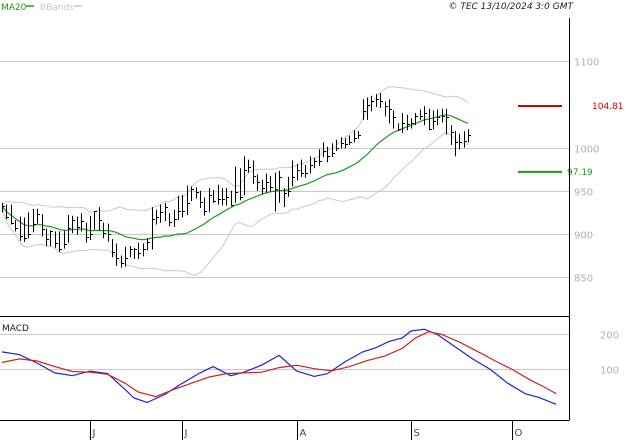 The width and height of the screenshot is (627, 440). What do you see at coordinates (511, 7) in the screenshot?
I see `copyright-notice: © TEC 13/10/2024 3:0 GMT` at bounding box center [511, 7].